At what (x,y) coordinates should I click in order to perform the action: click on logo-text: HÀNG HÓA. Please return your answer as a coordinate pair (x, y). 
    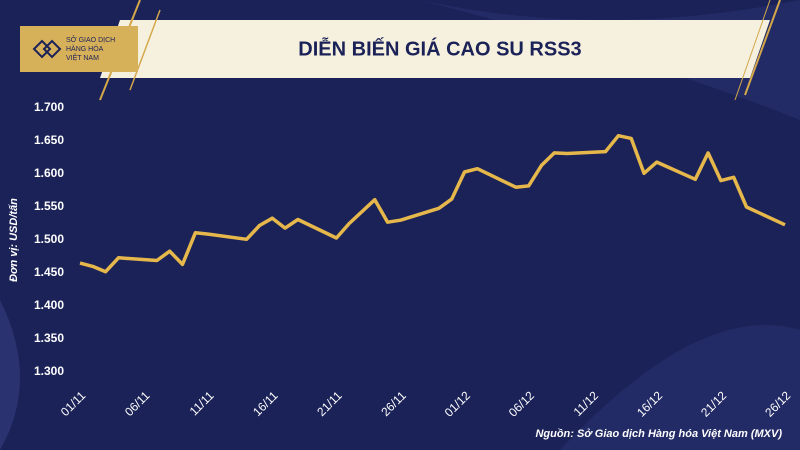
    Looking at the image, I should click on (85, 48).